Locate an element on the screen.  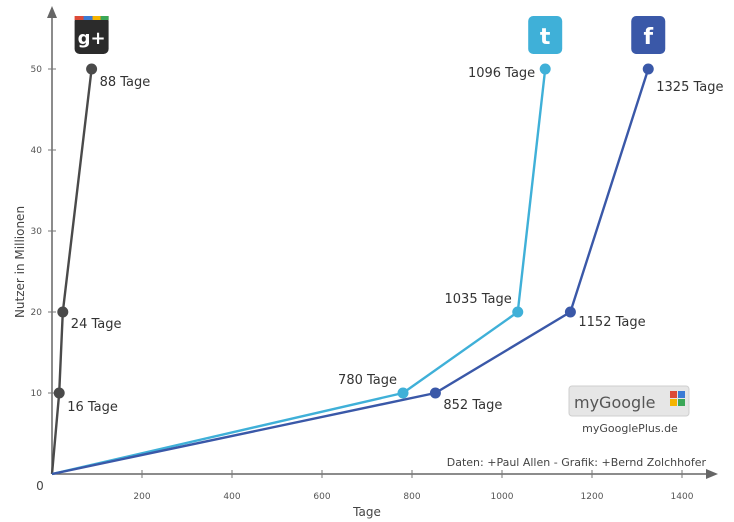
twitter-icon-bg is located at coordinates (545, 35).